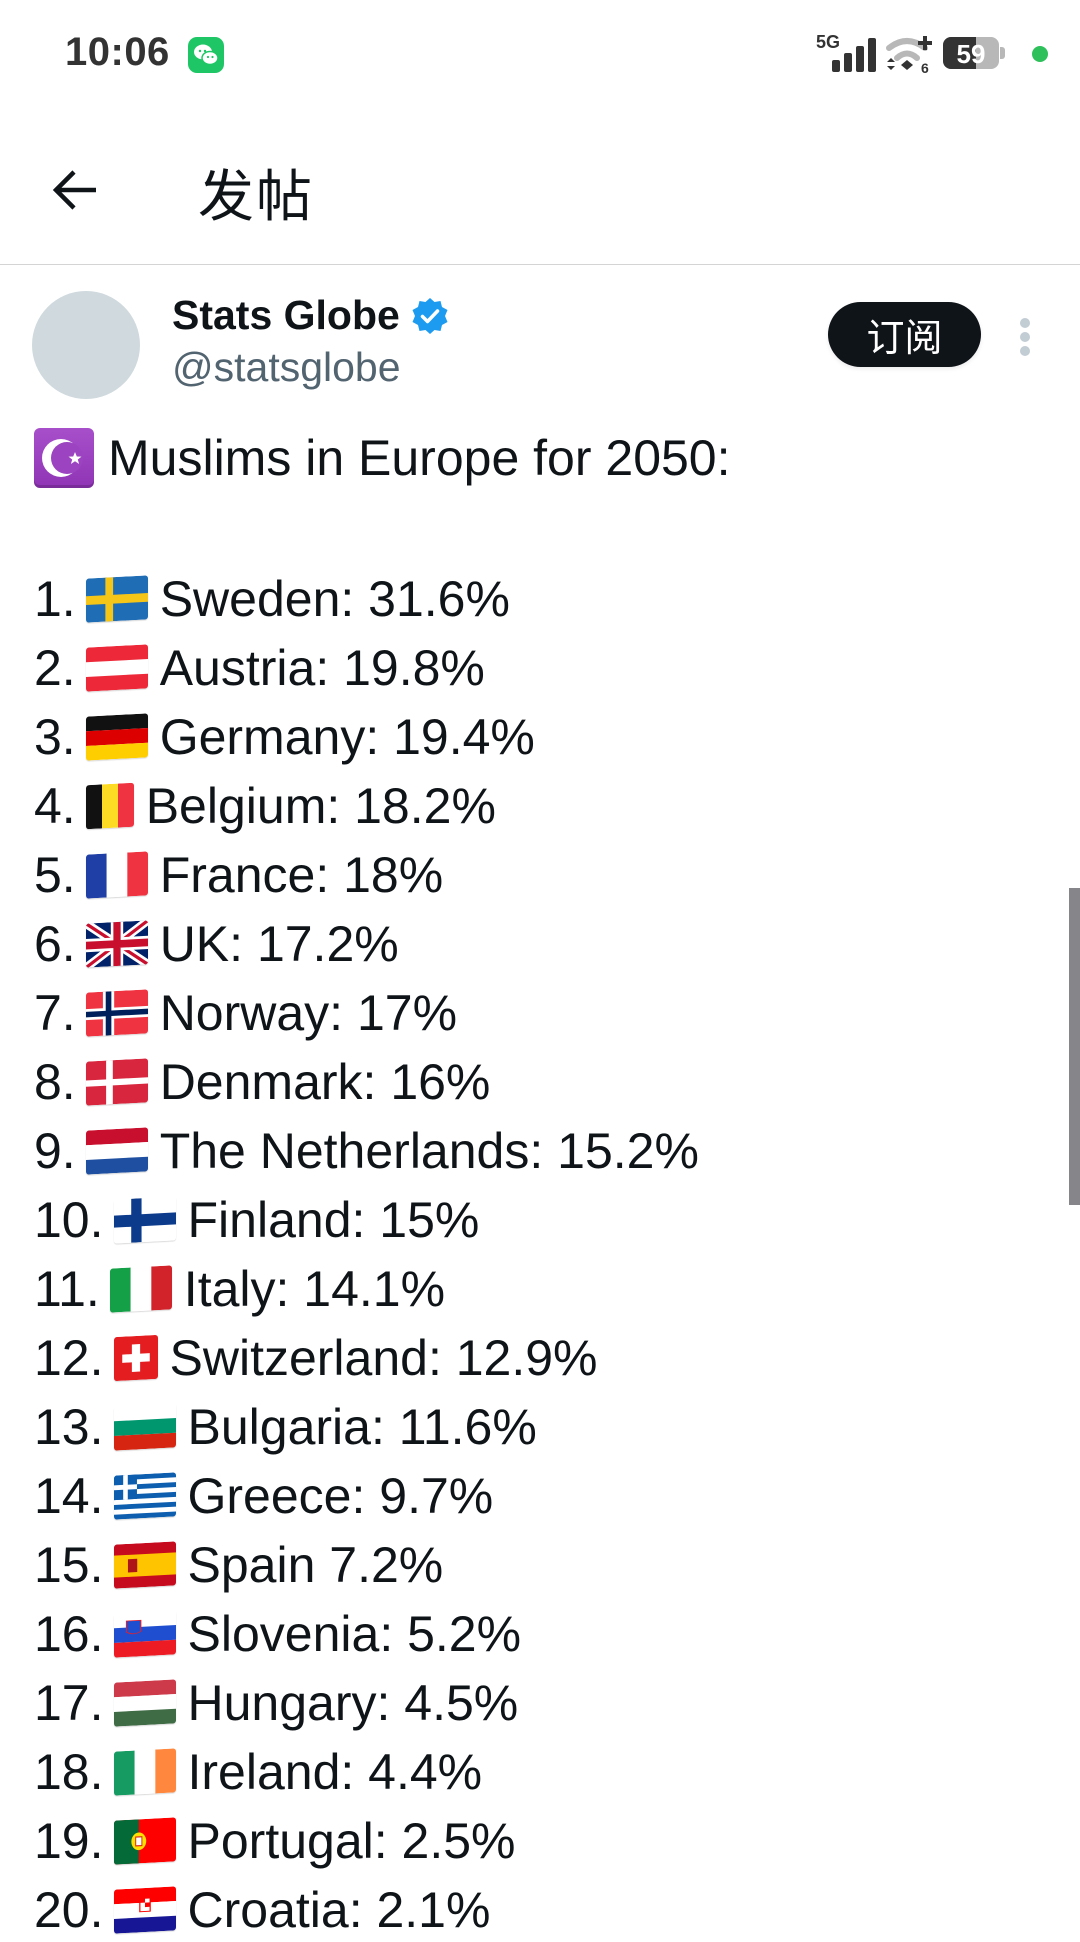 This screenshot has height=1942, width=1080. I want to click on list-item: 9. The Netherlands: 15.2%, so click(366, 1150).